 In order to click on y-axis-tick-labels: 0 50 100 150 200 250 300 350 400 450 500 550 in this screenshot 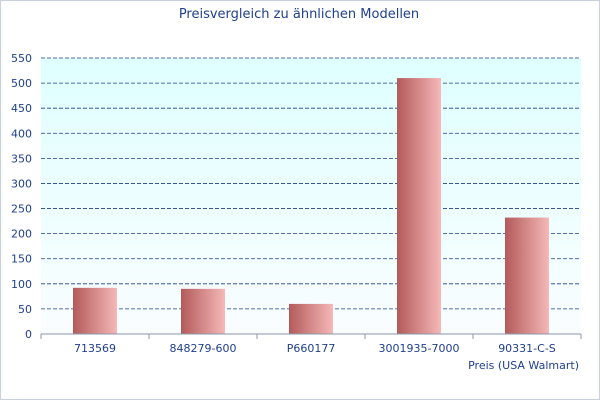, I will do `click(21, 196)`.